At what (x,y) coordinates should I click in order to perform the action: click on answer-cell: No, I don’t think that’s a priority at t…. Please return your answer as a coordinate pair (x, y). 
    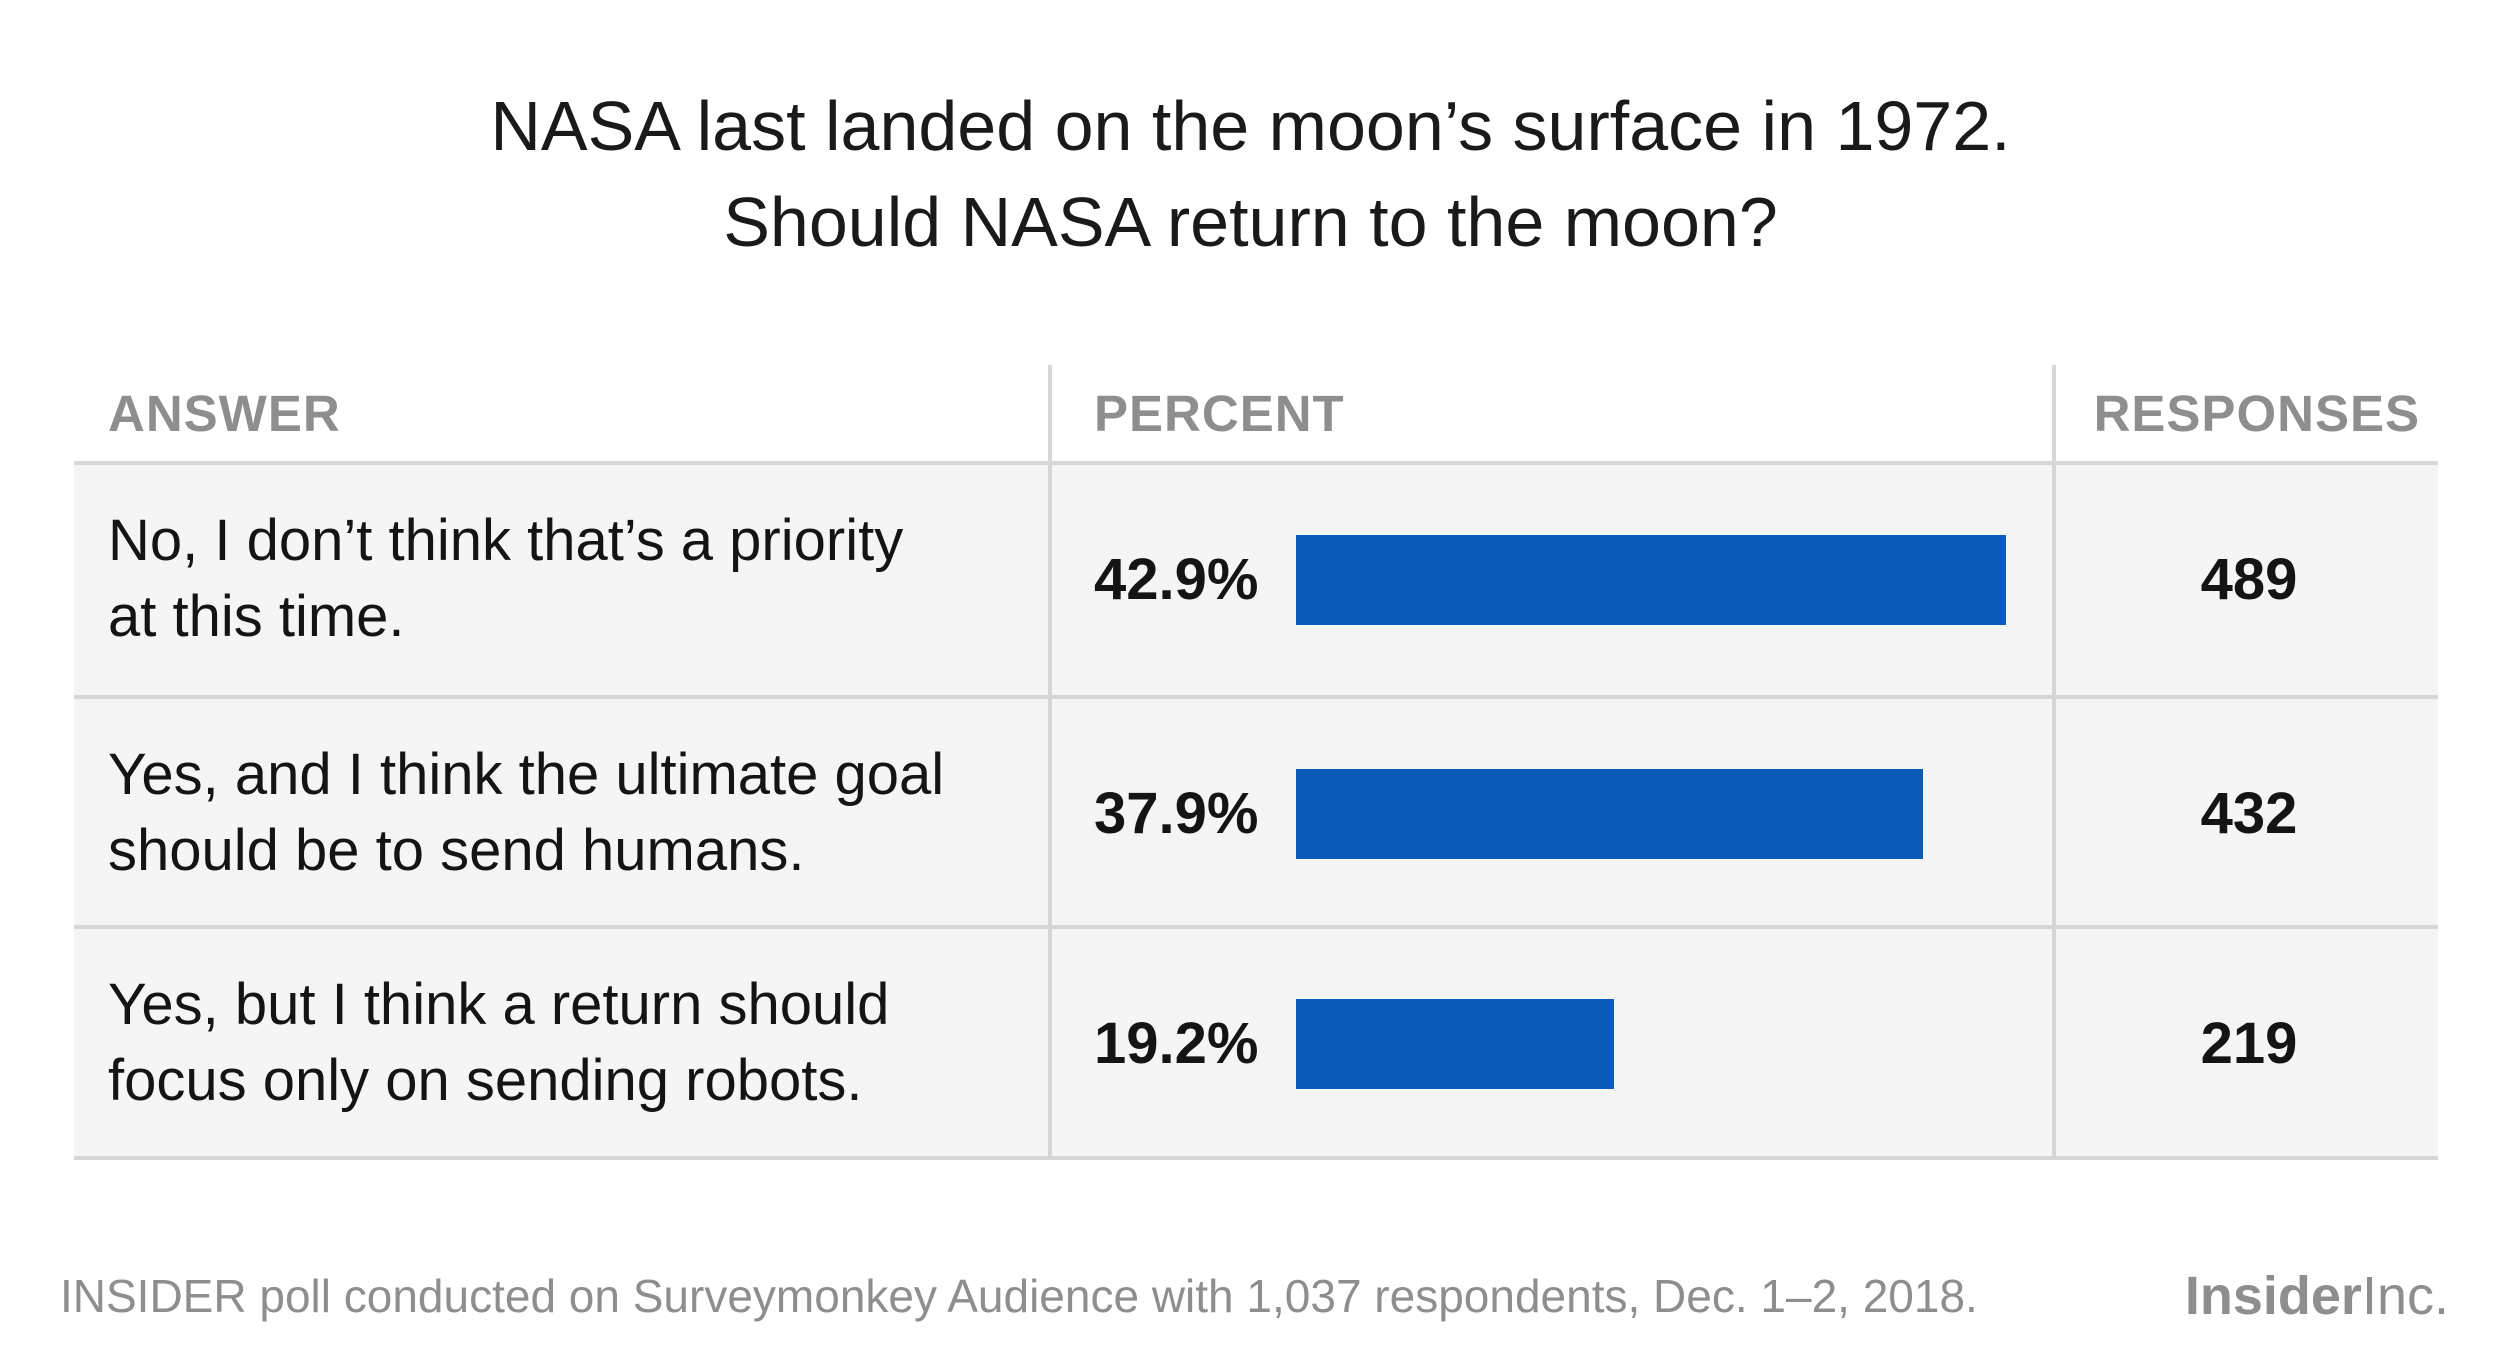
    Looking at the image, I should click on (588, 579).